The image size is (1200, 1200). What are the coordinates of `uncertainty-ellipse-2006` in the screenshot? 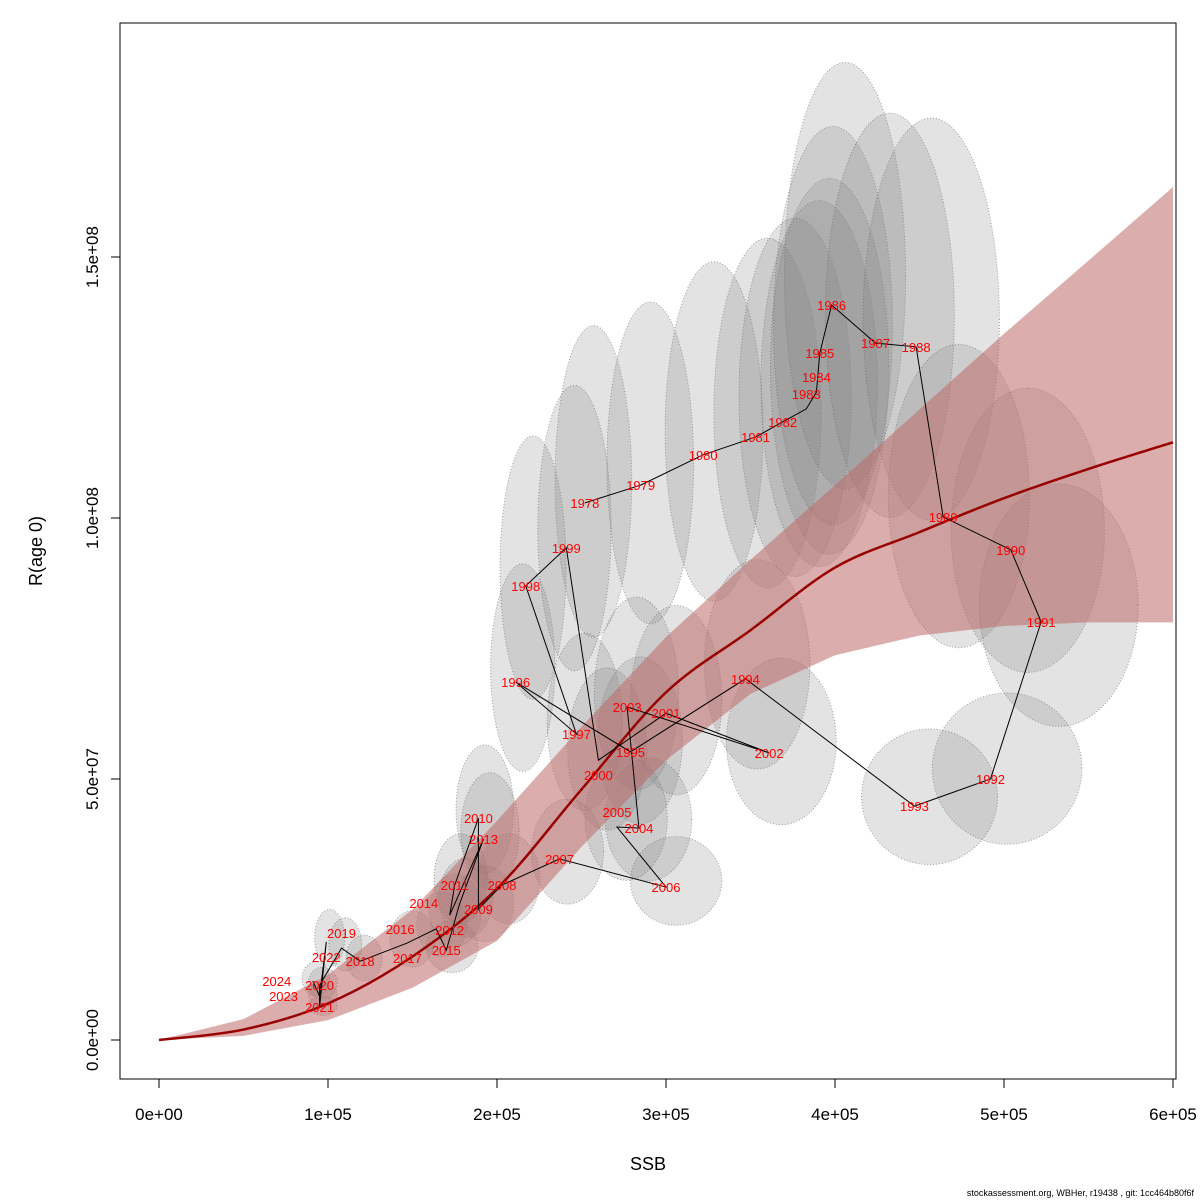 It's located at (676, 881).